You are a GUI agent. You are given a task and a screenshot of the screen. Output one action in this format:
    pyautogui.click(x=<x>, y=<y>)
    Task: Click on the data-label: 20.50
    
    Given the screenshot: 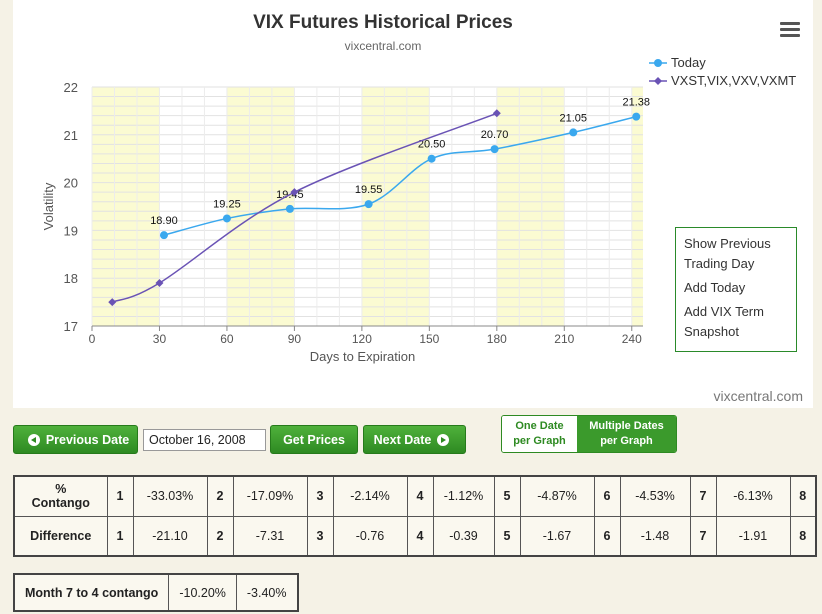 What is the action you would take?
    pyautogui.click(x=432, y=145)
    